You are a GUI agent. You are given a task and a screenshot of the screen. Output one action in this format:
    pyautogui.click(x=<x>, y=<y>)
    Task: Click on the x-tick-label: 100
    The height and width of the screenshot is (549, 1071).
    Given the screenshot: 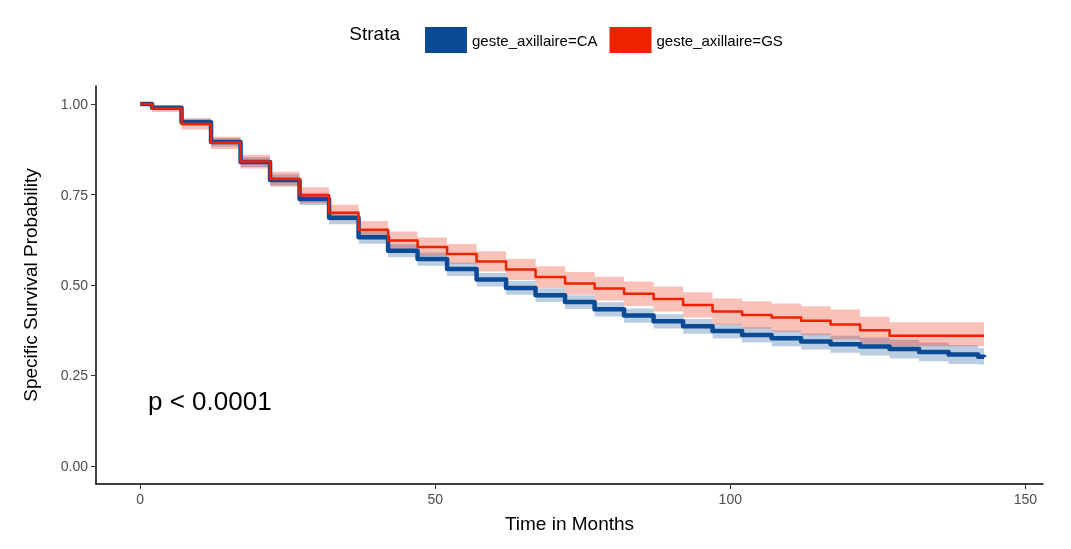 What is the action you would take?
    pyautogui.click(x=730, y=499)
    